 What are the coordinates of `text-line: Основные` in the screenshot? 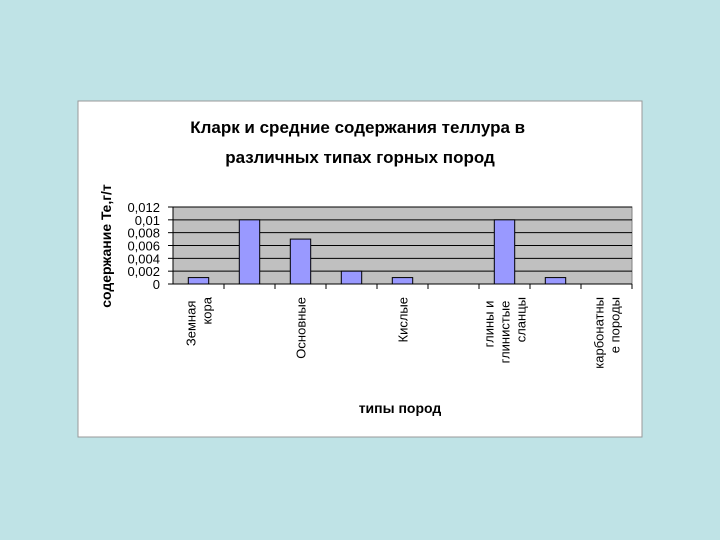 It's located at (301, 328).